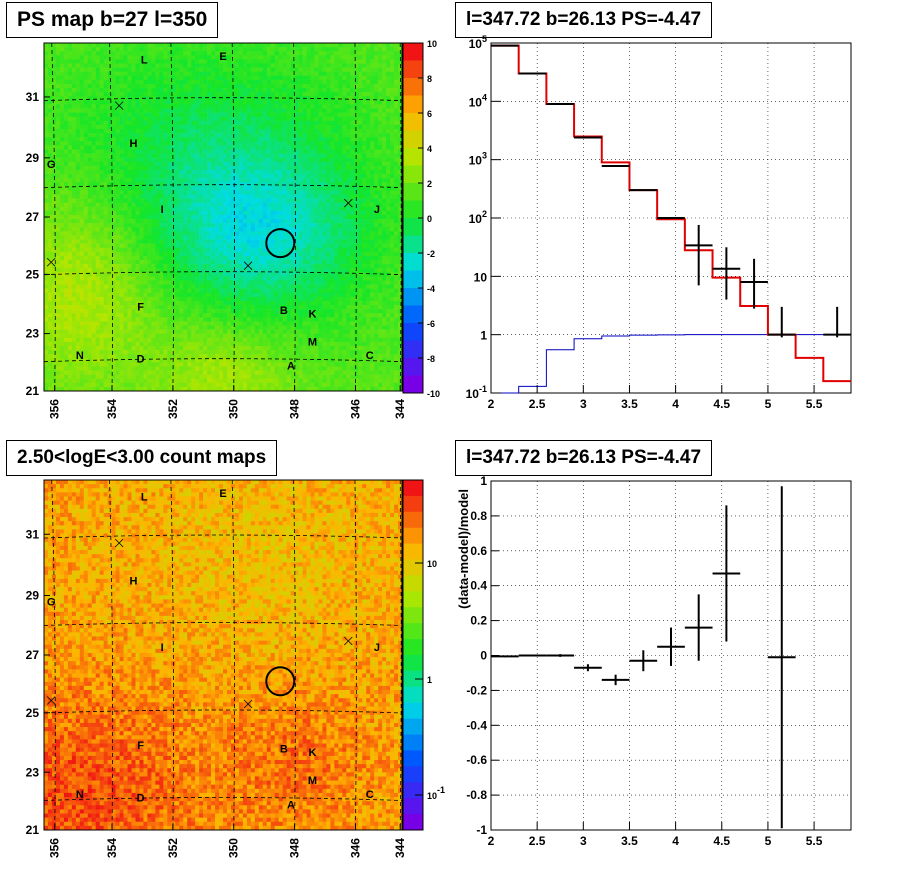 This screenshot has height=875, width=898. Describe the element at coordinates (280, 681) in the screenshot. I see `roi-circle-icon` at that location.